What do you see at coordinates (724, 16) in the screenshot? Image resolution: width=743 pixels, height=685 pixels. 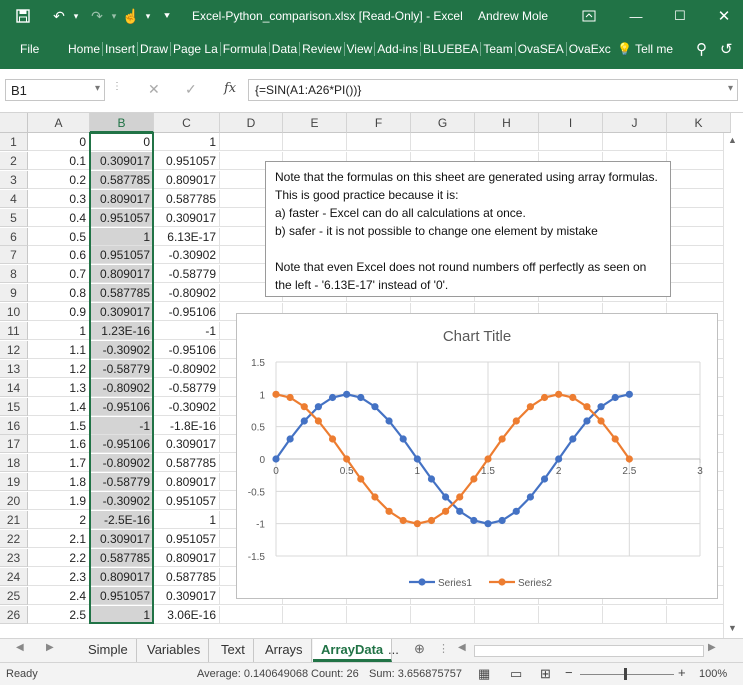 I see `close-icon: ✕` at bounding box center [724, 16].